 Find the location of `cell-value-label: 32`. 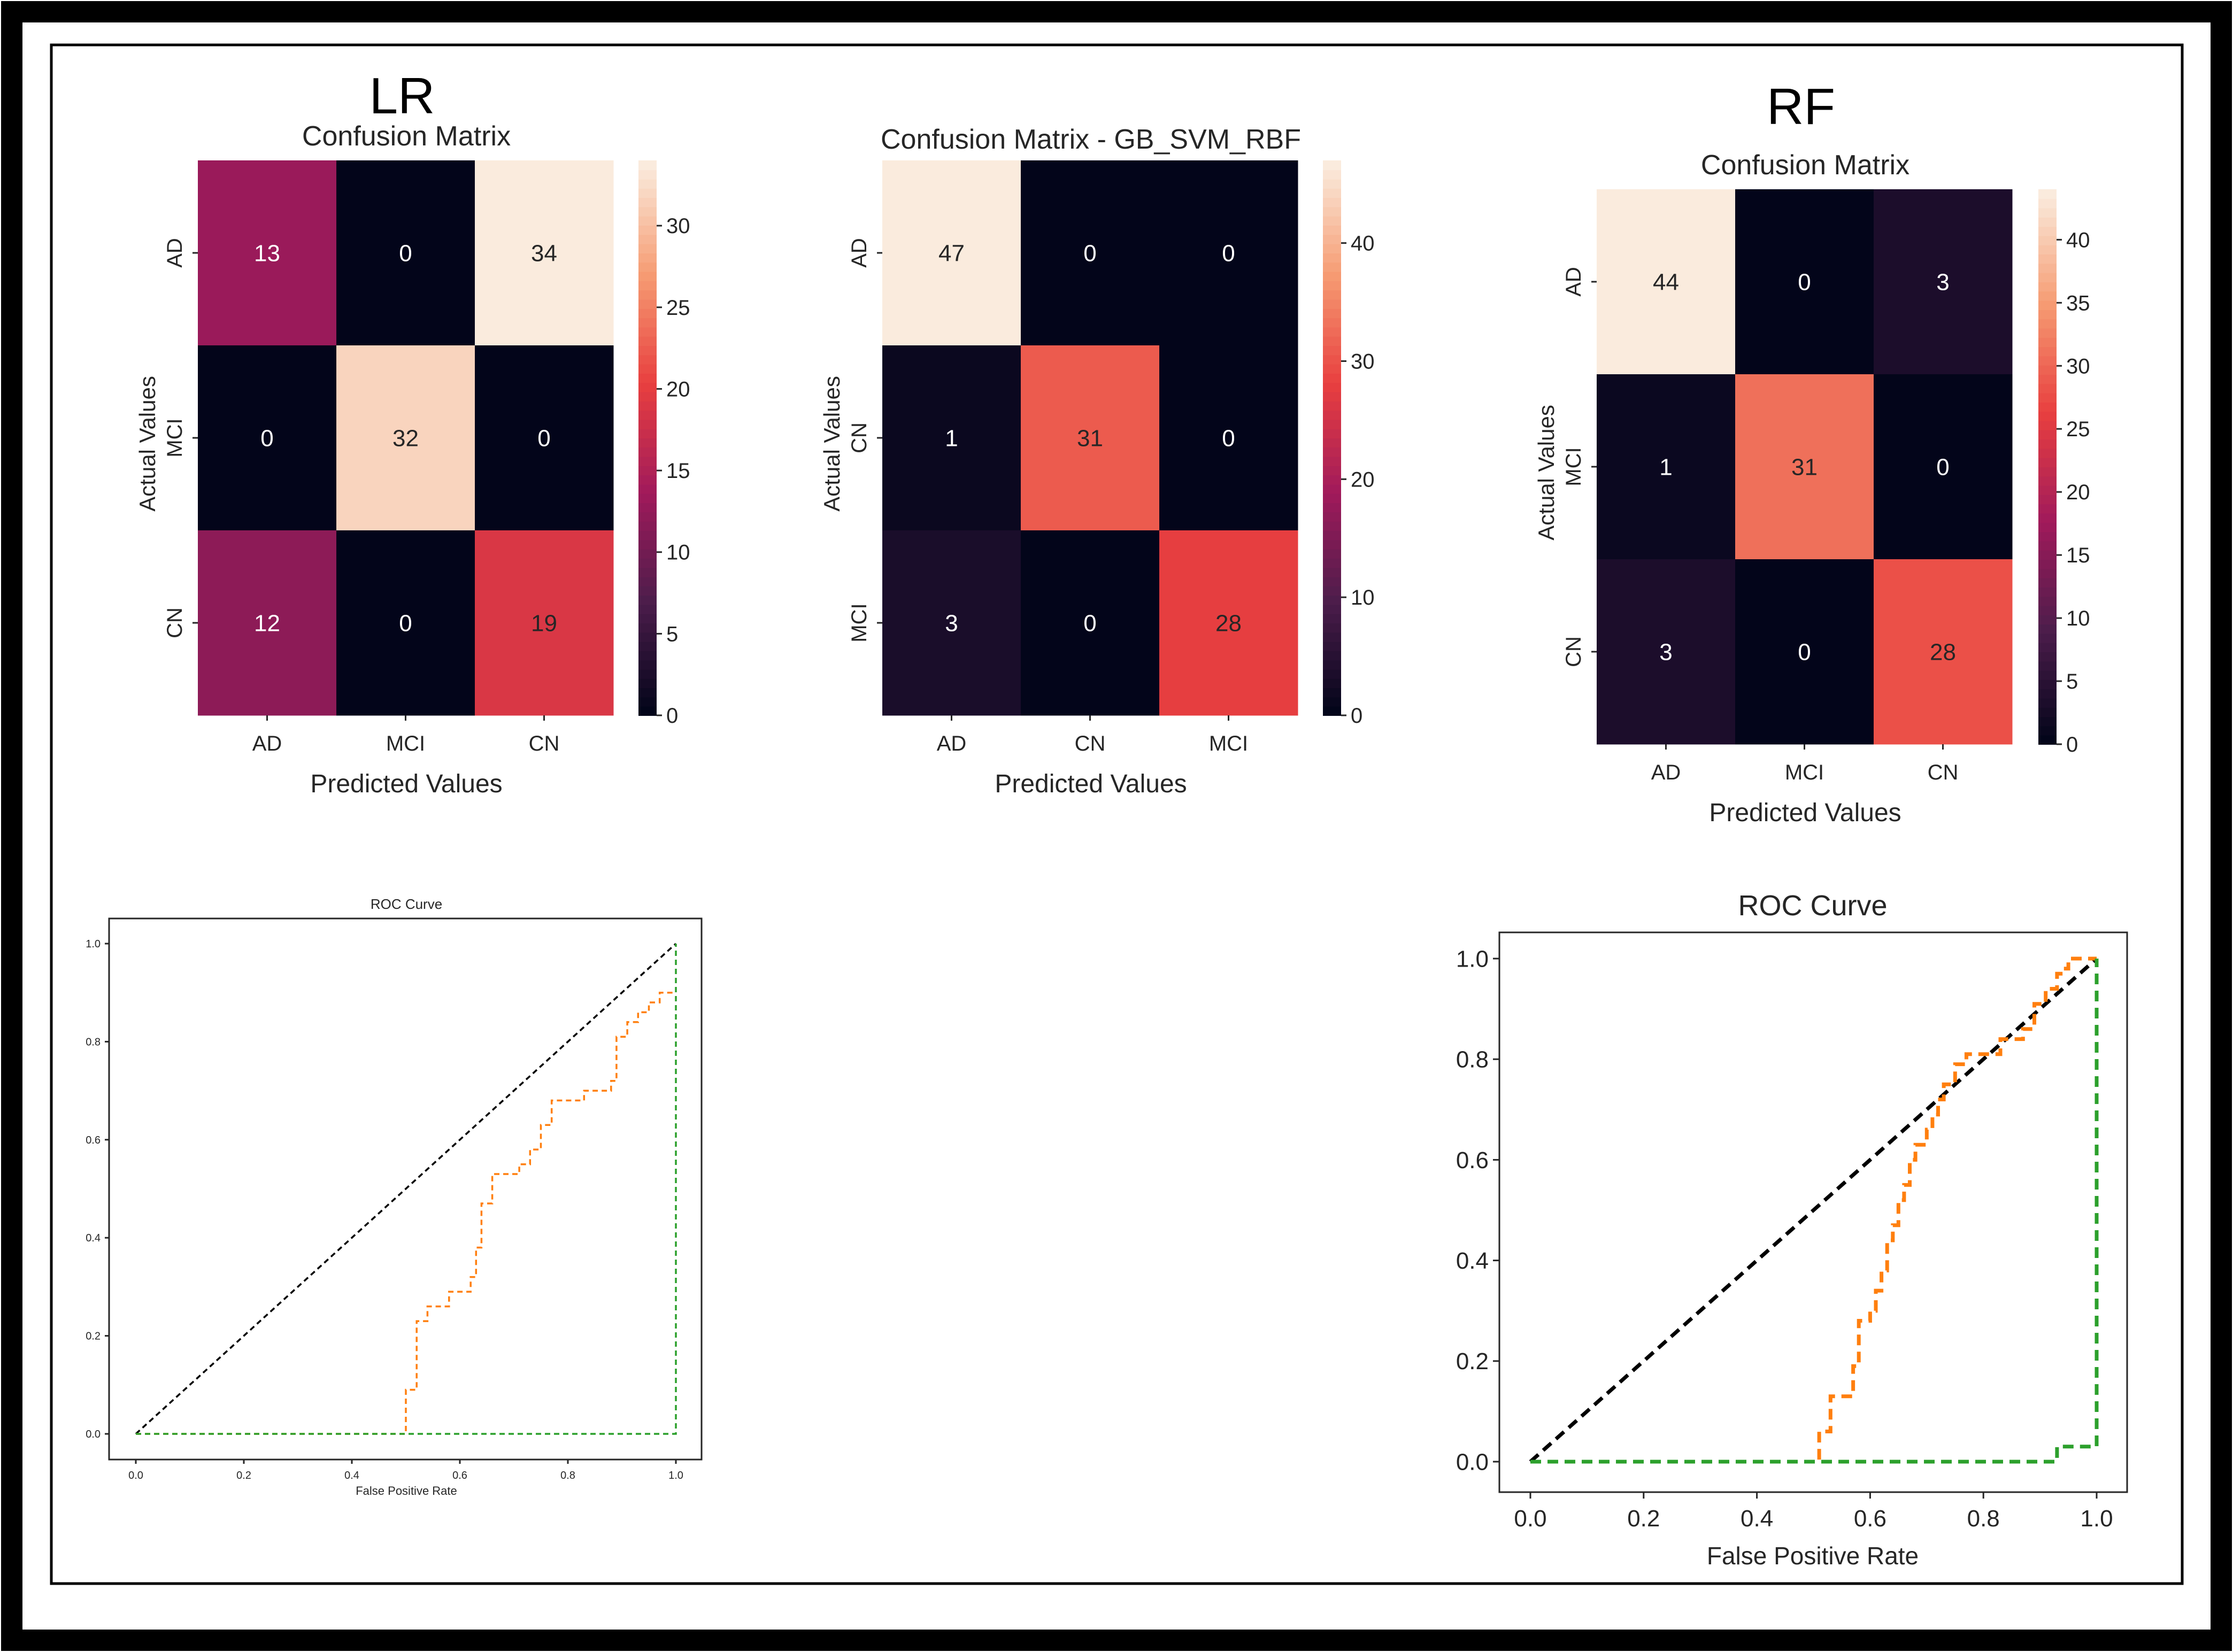

cell-value-label: 32 is located at coordinates (405, 438).